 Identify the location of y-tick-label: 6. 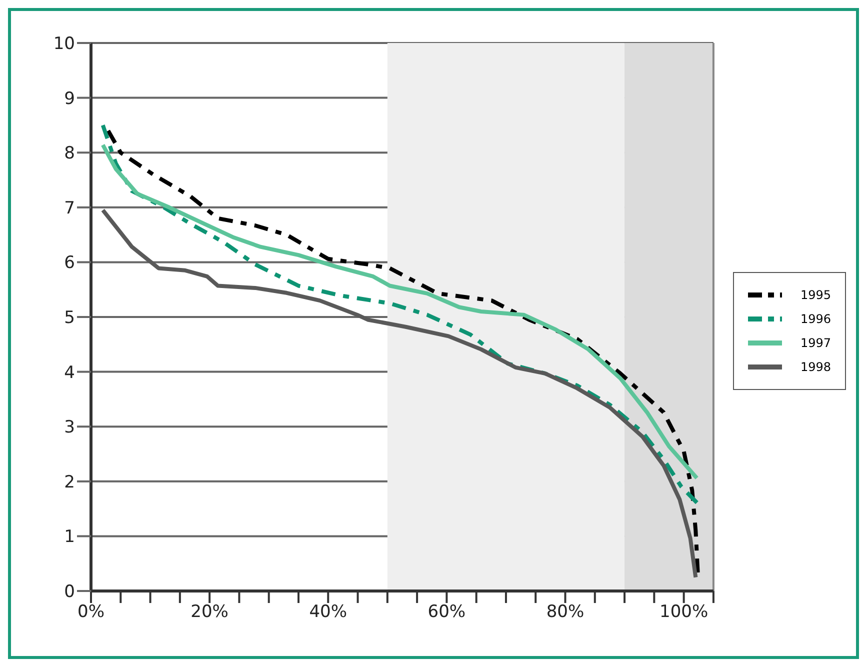
(69, 263).